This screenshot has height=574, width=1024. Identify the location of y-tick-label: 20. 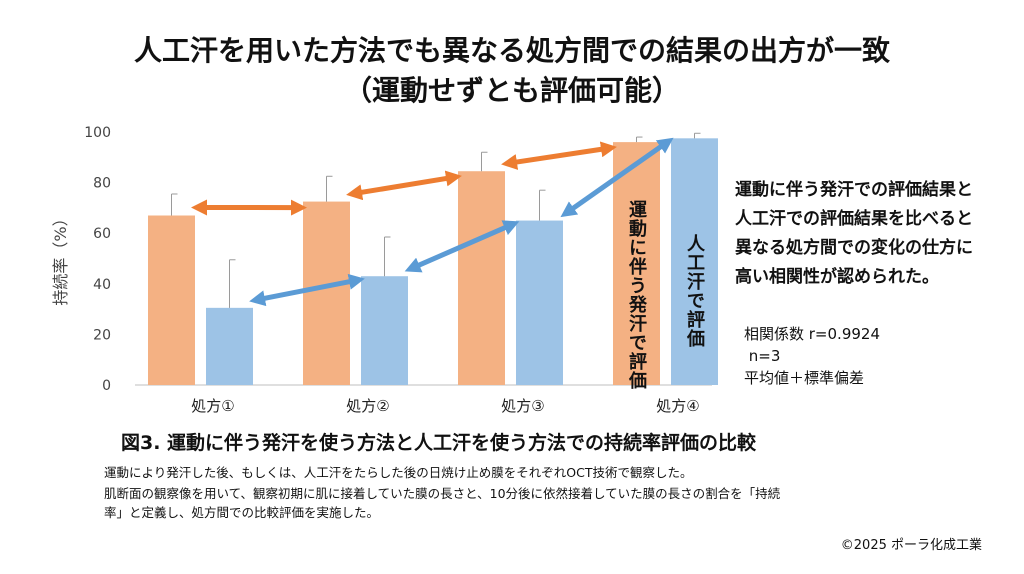
(102, 335).